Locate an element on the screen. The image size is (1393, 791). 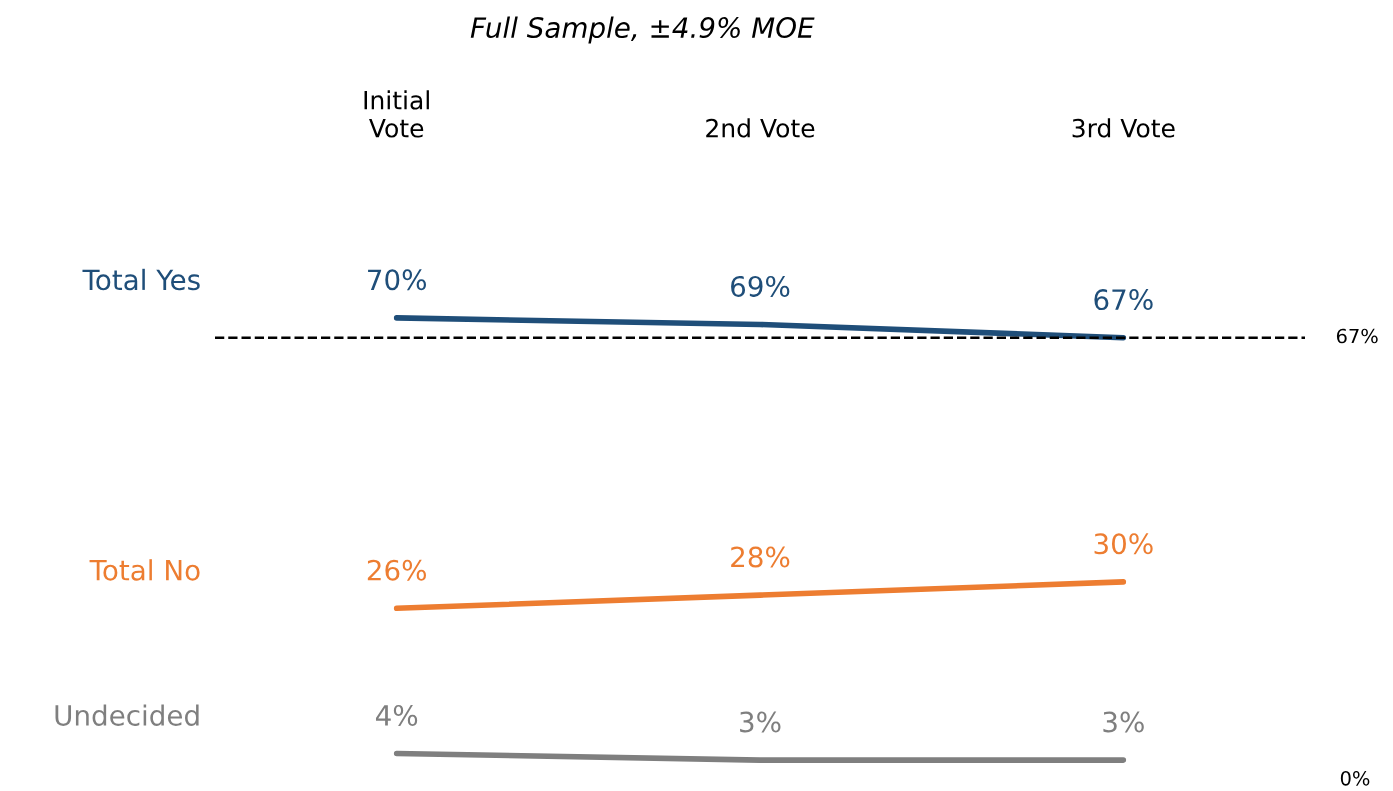
ref-line-label: 67% is located at coordinates (1357, 336).